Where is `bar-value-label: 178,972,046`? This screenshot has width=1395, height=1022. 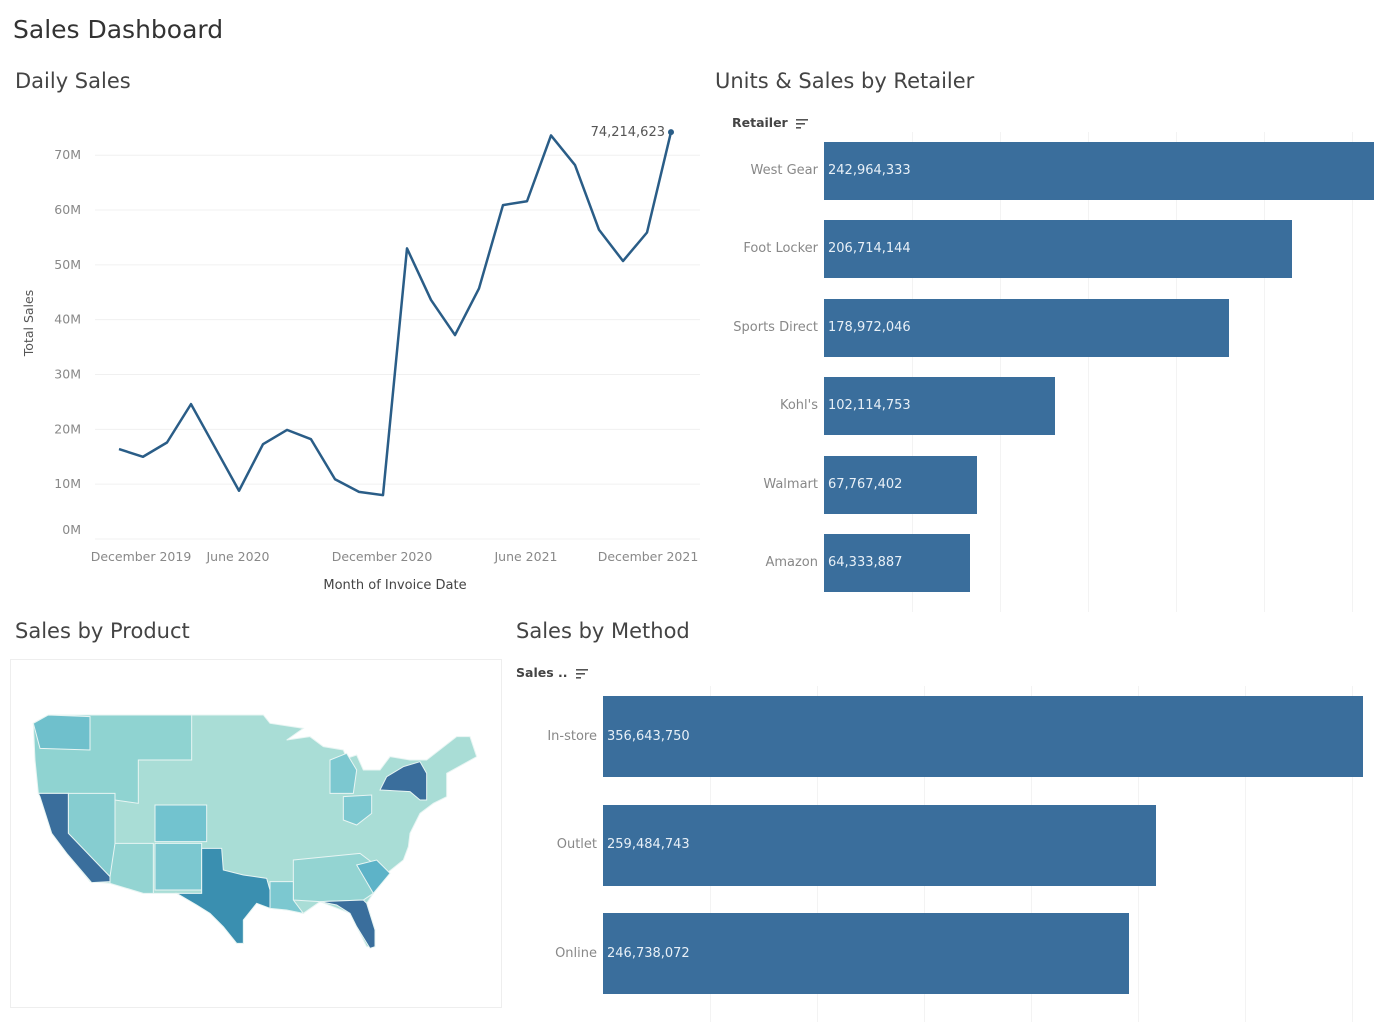 bar-value-label: 178,972,046 is located at coordinates (869, 327).